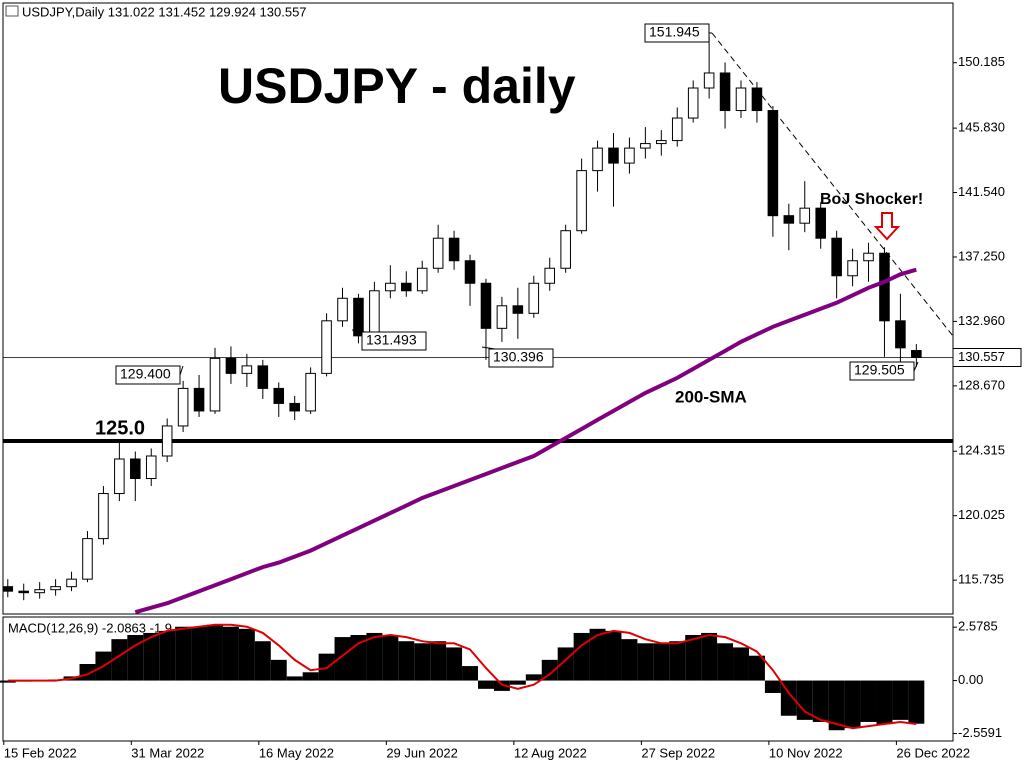 Image resolution: width=1024 pixels, height=768 pixels. I want to click on y-tick-label: 145.830, so click(981, 127).